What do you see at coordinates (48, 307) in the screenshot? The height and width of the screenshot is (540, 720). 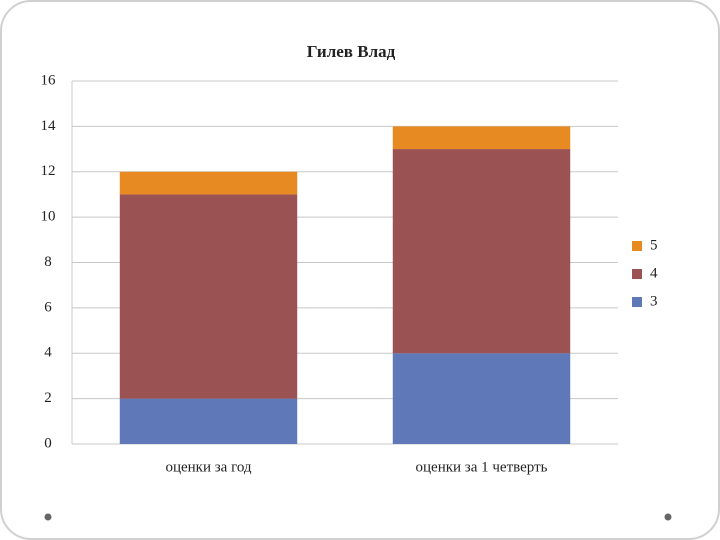 I see `y-tick-label: 6` at bounding box center [48, 307].